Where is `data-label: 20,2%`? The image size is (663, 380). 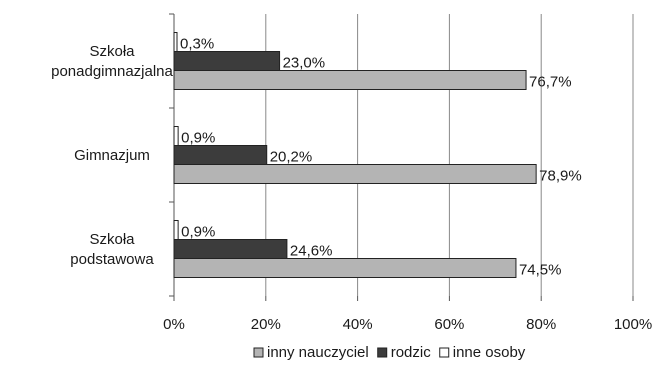
data-label: 20,2% is located at coordinates (291, 157).